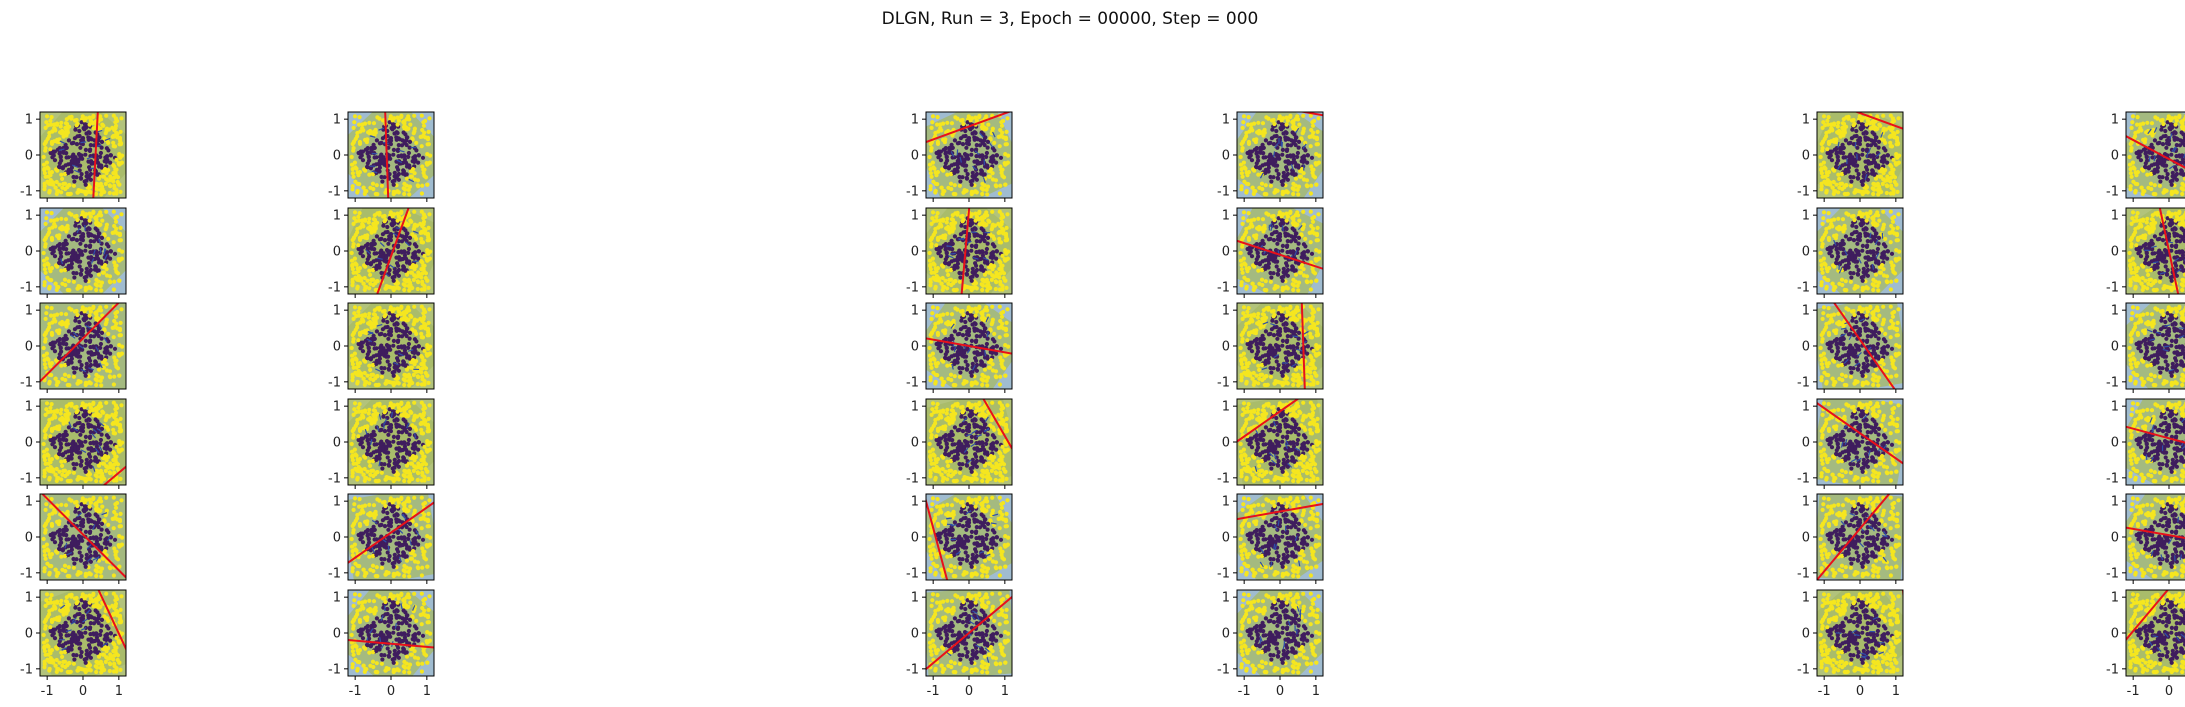 This screenshot has width=2185, height=707. What do you see at coordinates (1850, 252) in the screenshot?
I see `subplot-r1-c4: -101` at bounding box center [1850, 252].